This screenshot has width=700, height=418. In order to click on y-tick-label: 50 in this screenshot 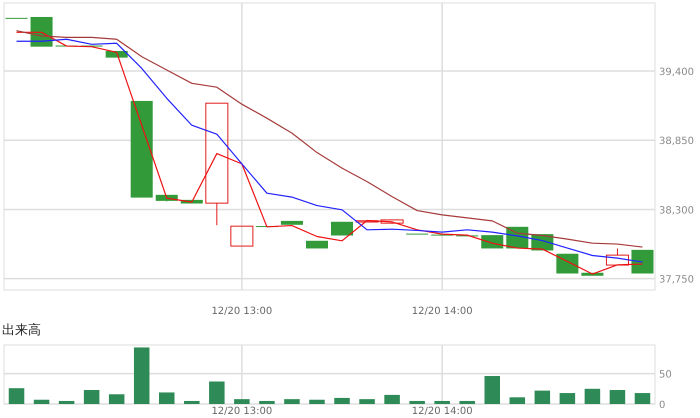, I will do `click(665, 375)`.